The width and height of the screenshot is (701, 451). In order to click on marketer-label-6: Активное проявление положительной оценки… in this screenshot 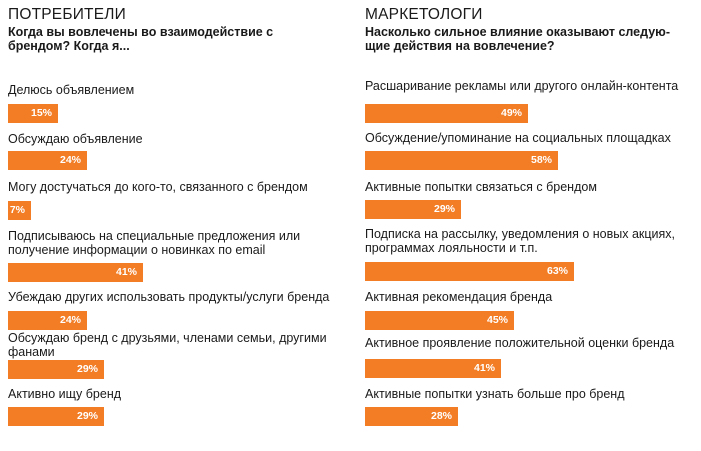, I will do `click(520, 343)`.